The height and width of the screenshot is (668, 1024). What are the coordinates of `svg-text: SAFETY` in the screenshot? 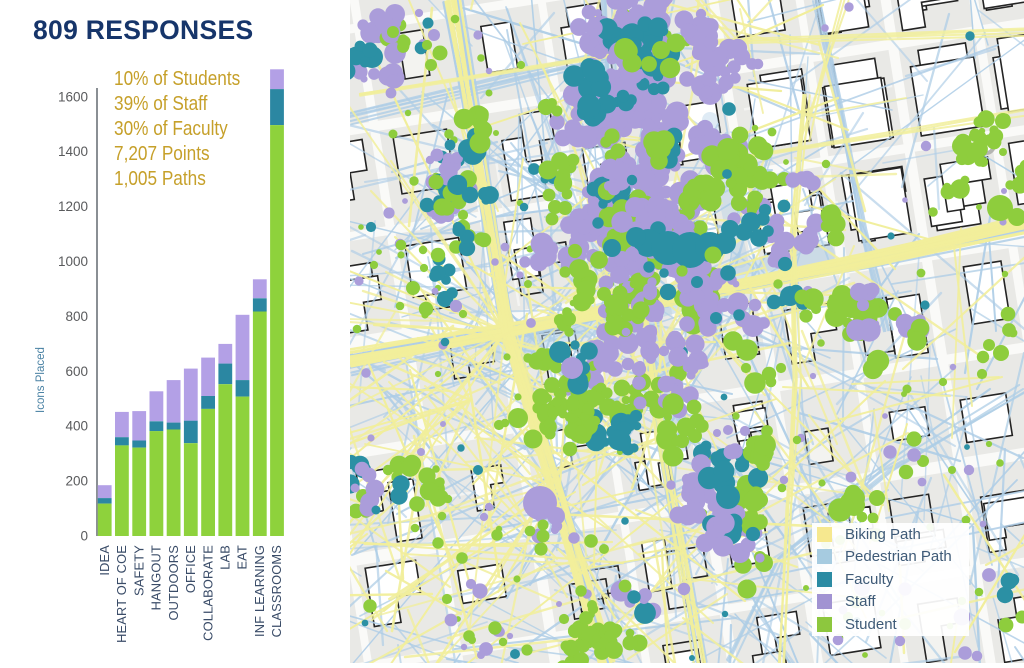 It's located at (138, 570).